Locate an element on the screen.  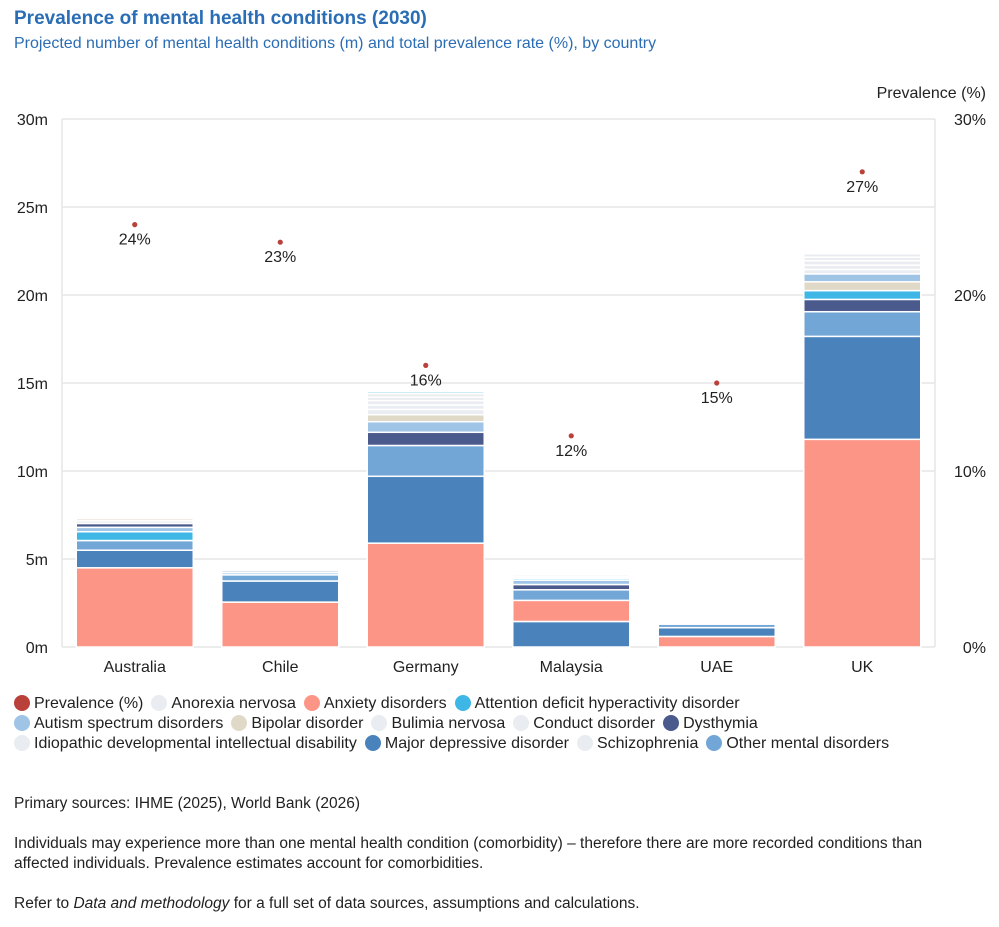
legend-item: Major depressive disorder is located at coordinates (466, 744).